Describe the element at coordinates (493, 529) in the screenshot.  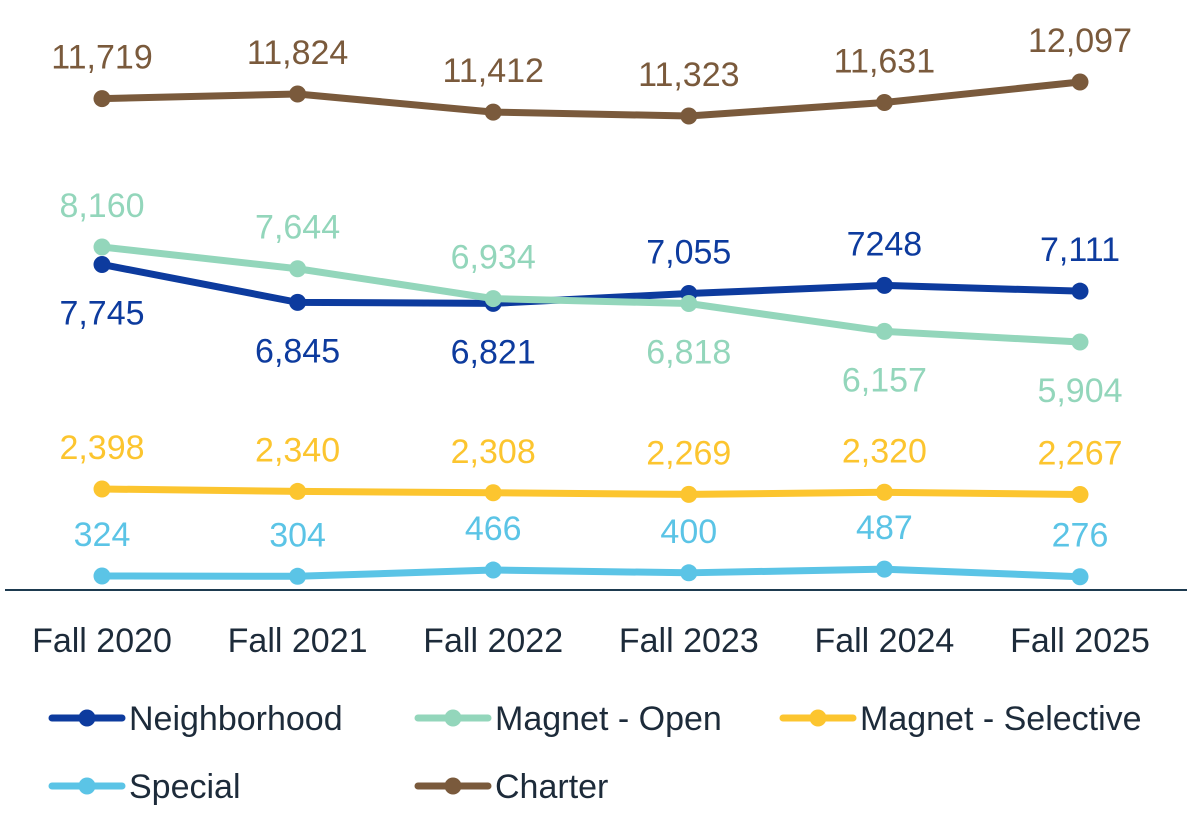
I see `data-label-special: 466` at that location.